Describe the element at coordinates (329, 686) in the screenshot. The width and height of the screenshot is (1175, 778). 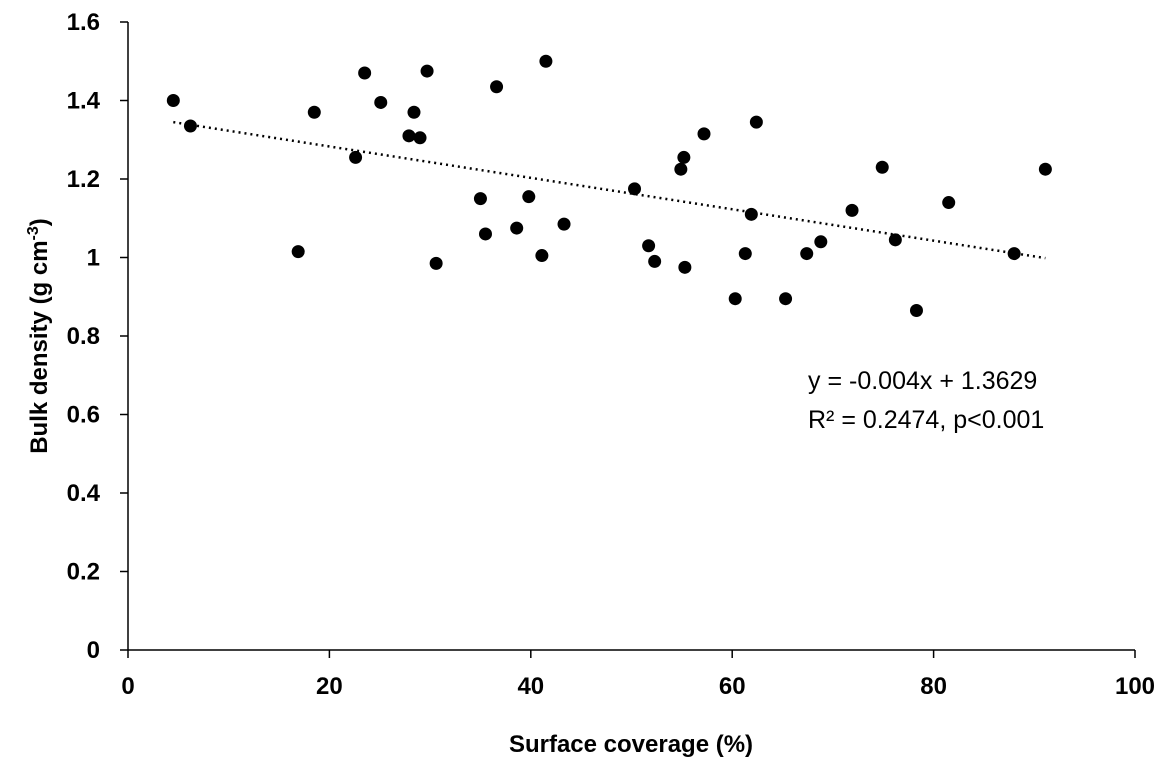
I see `x-tick-label: 20` at that location.